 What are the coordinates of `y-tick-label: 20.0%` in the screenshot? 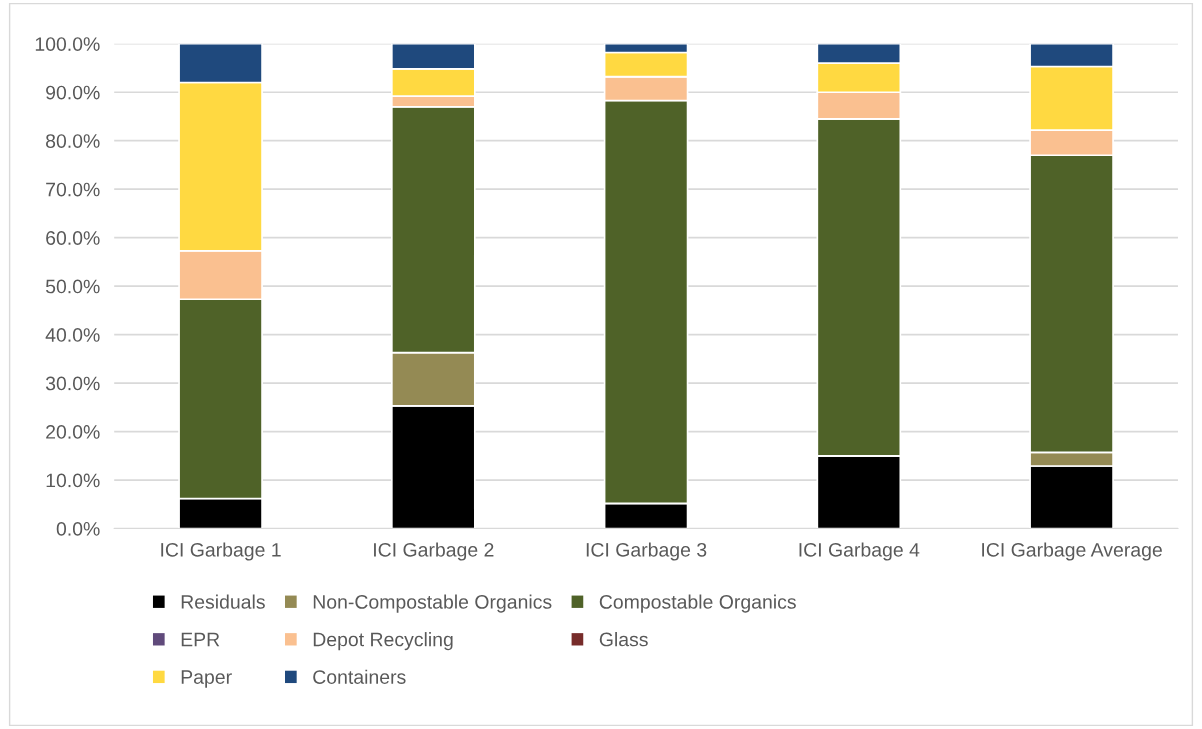 It's located at (73, 432).